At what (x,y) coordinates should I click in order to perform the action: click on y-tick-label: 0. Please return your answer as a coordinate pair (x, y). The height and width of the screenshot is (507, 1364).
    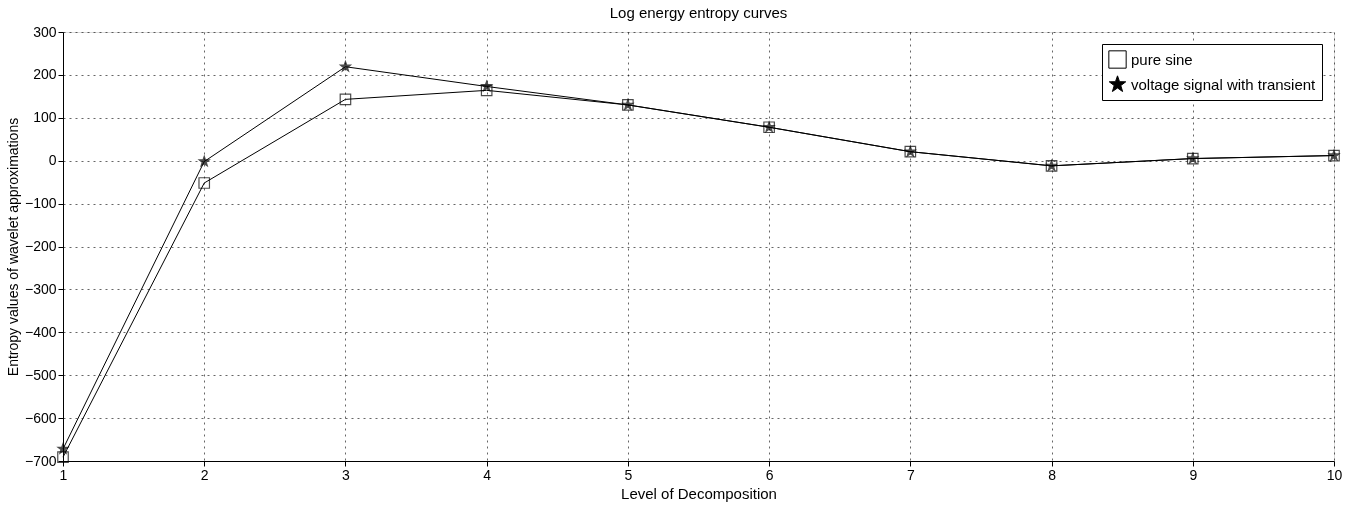
    Looking at the image, I should click on (52, 160).